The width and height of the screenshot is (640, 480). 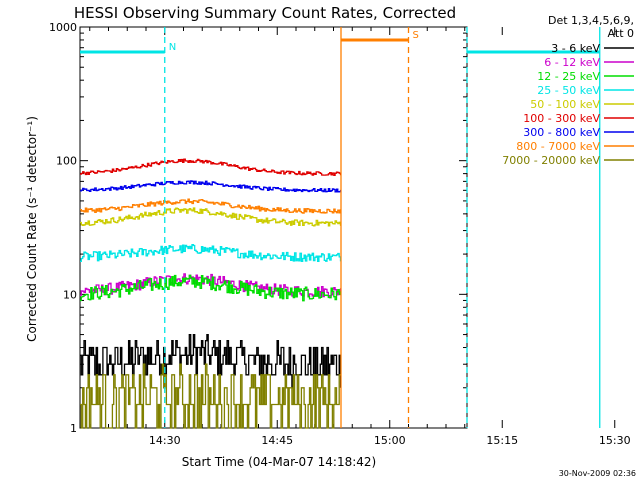 I want to click on timestamp: 30-Nov-2009 02:36, so click(x=597, y=473).